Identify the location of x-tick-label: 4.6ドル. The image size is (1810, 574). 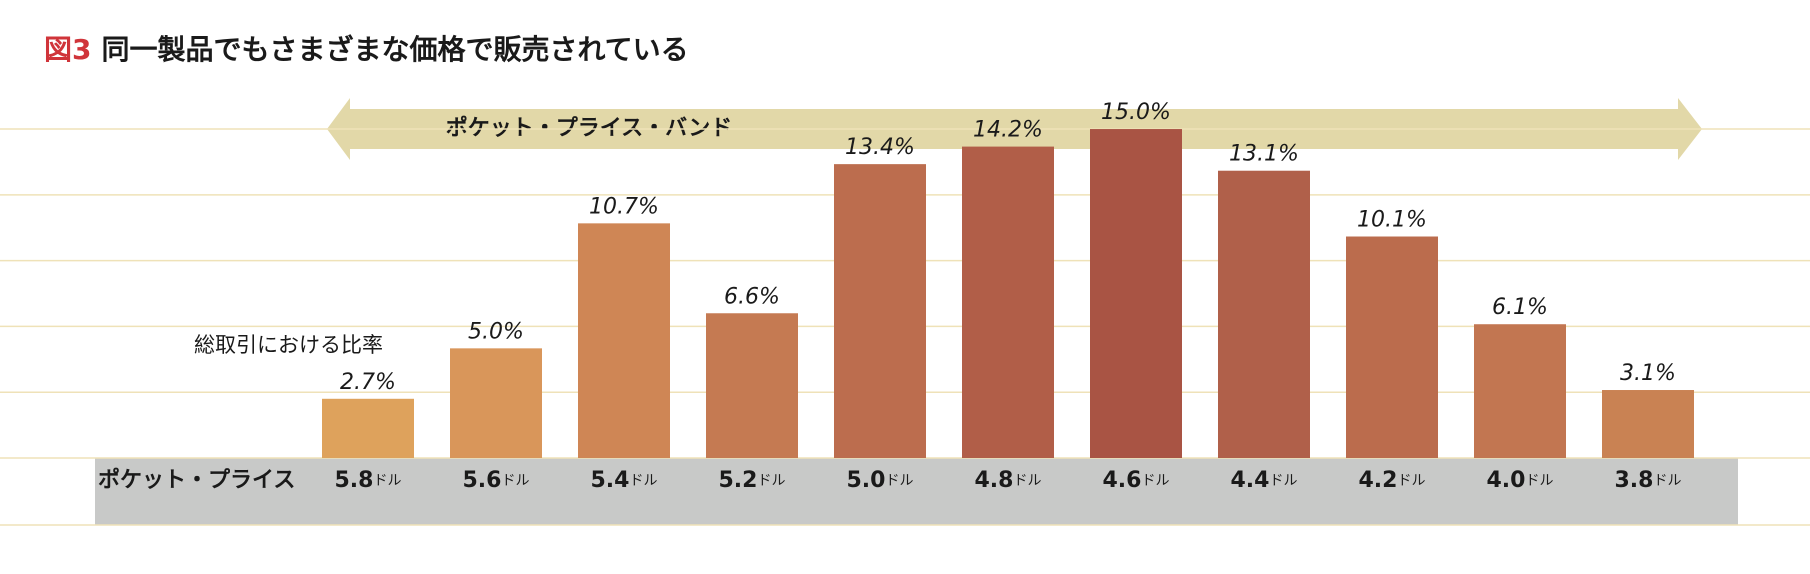
(1136, 480).